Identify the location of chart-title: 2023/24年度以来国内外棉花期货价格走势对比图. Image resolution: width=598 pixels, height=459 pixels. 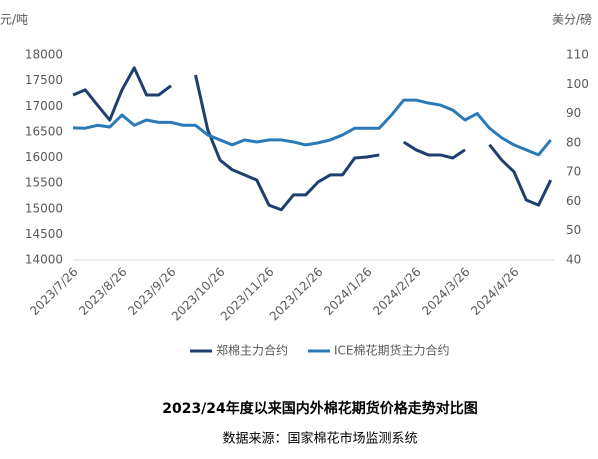
(320, 408).